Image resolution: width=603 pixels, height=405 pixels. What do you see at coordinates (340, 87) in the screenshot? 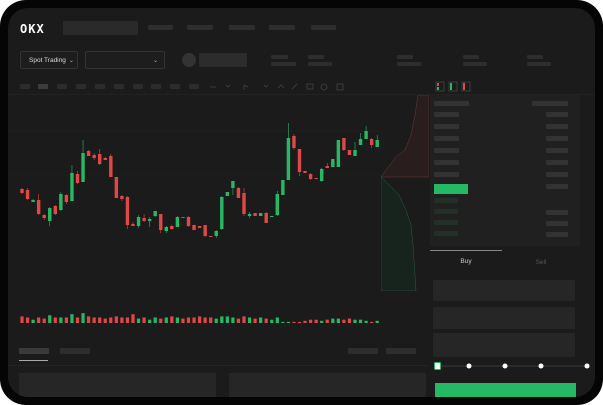
I see `fullscreen-icon` at bounding box center [340, 87].